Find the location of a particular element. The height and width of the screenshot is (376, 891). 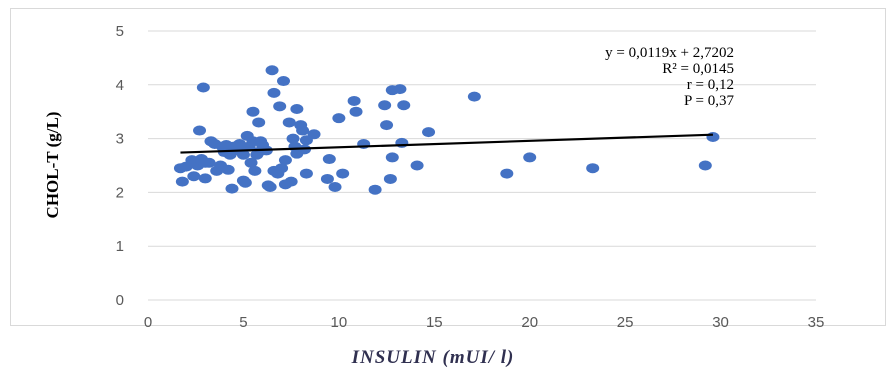

x-tick-label: 15 is located at coordinates (434, 322).